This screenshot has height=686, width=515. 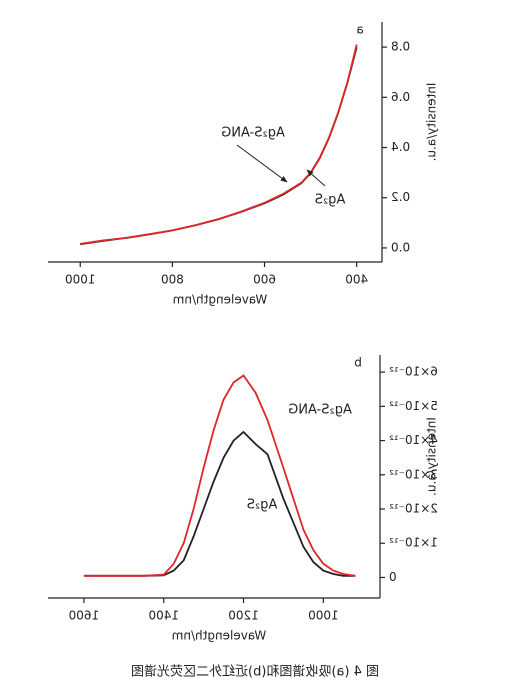 I want to click on x-tick-label: 400, so click(x=356, y=280).